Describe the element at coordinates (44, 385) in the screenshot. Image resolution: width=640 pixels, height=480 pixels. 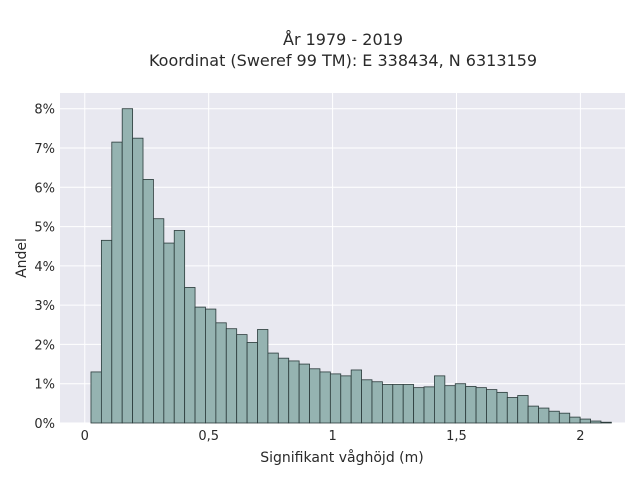
I see `y-tick-label: 1%` at that location.